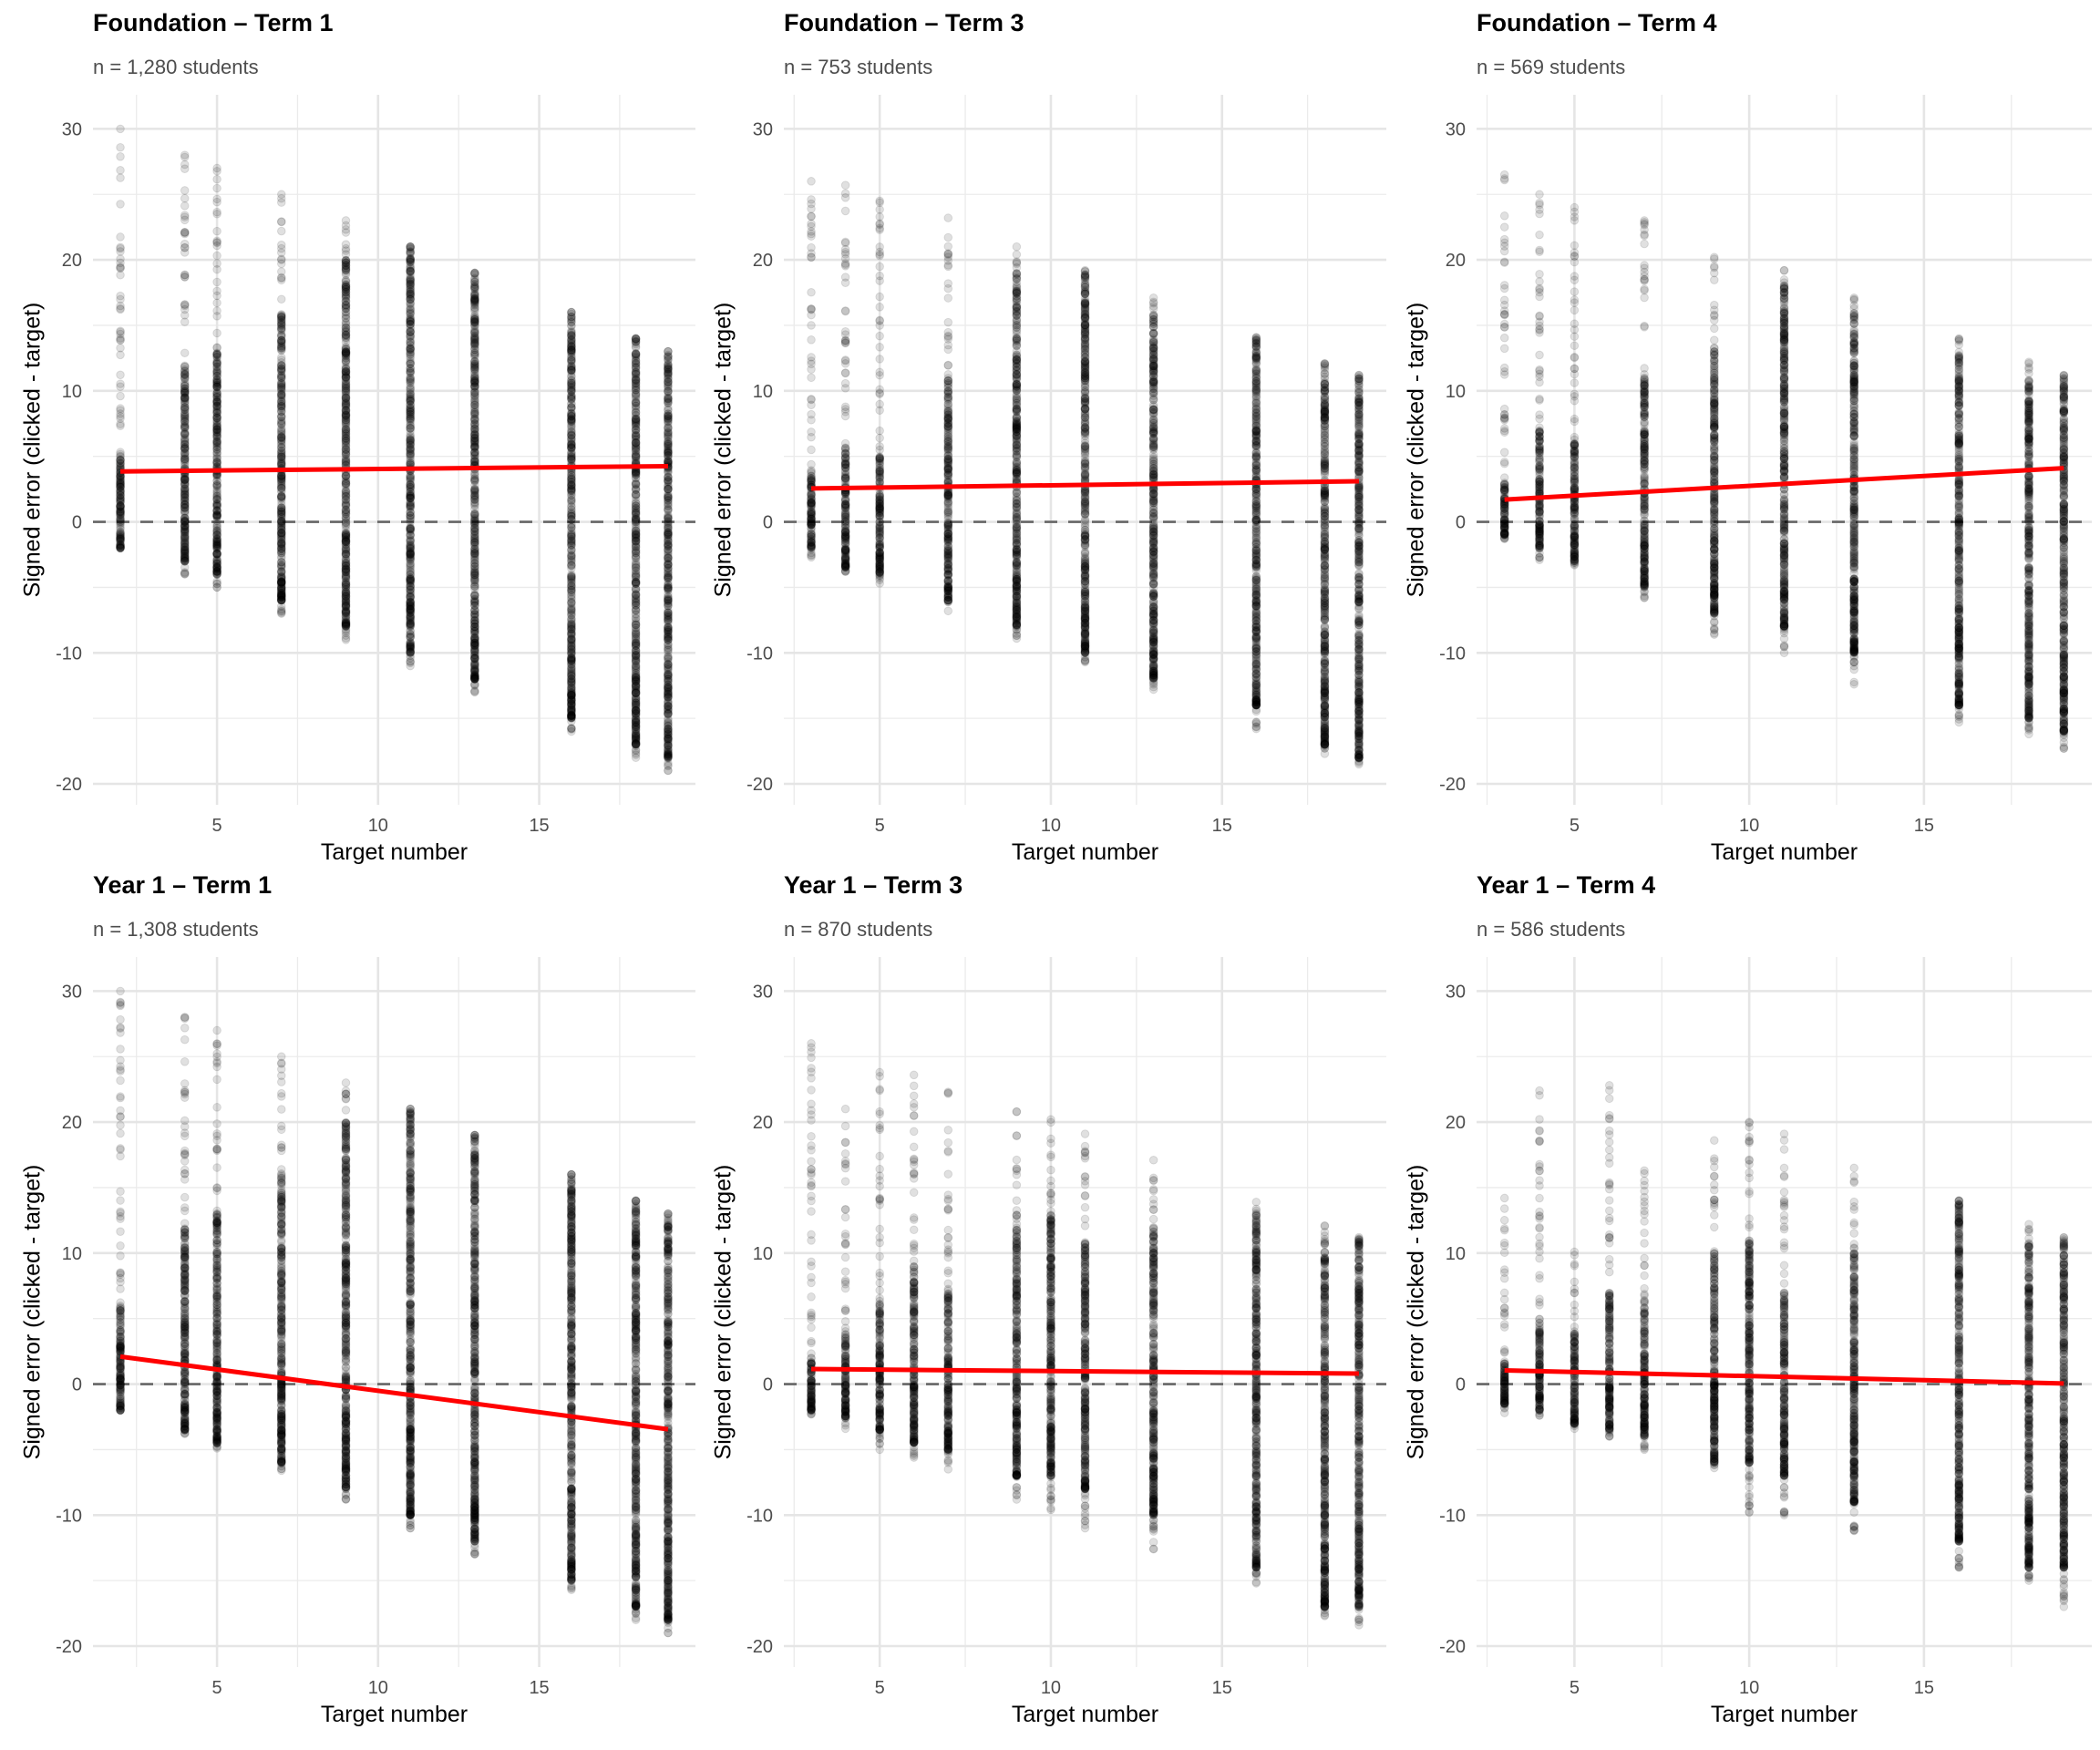 This screenshot has width=2100, height=1750. What do you see at coordinates (33, 451) in the screenshot?
I see `y-axis-title: Signed error (clicked - target)` at bounding box center [33, 451].